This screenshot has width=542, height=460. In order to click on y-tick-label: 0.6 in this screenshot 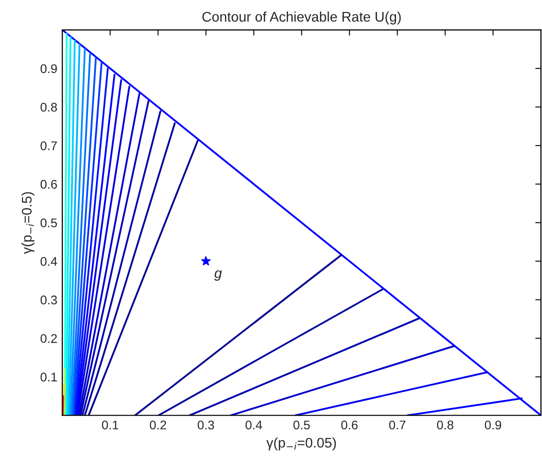, I will do `click(48, 184)`.